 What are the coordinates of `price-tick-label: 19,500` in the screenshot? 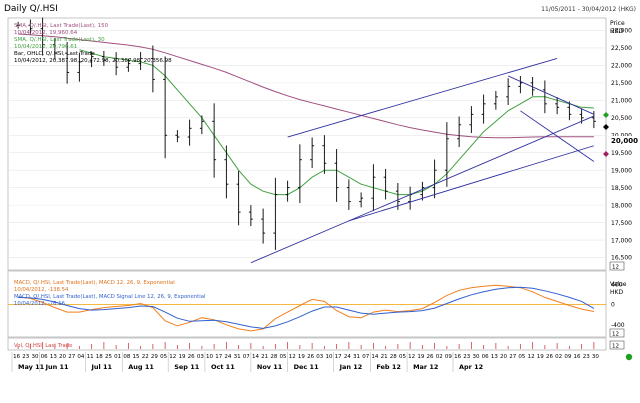 It's located at (621, 153).